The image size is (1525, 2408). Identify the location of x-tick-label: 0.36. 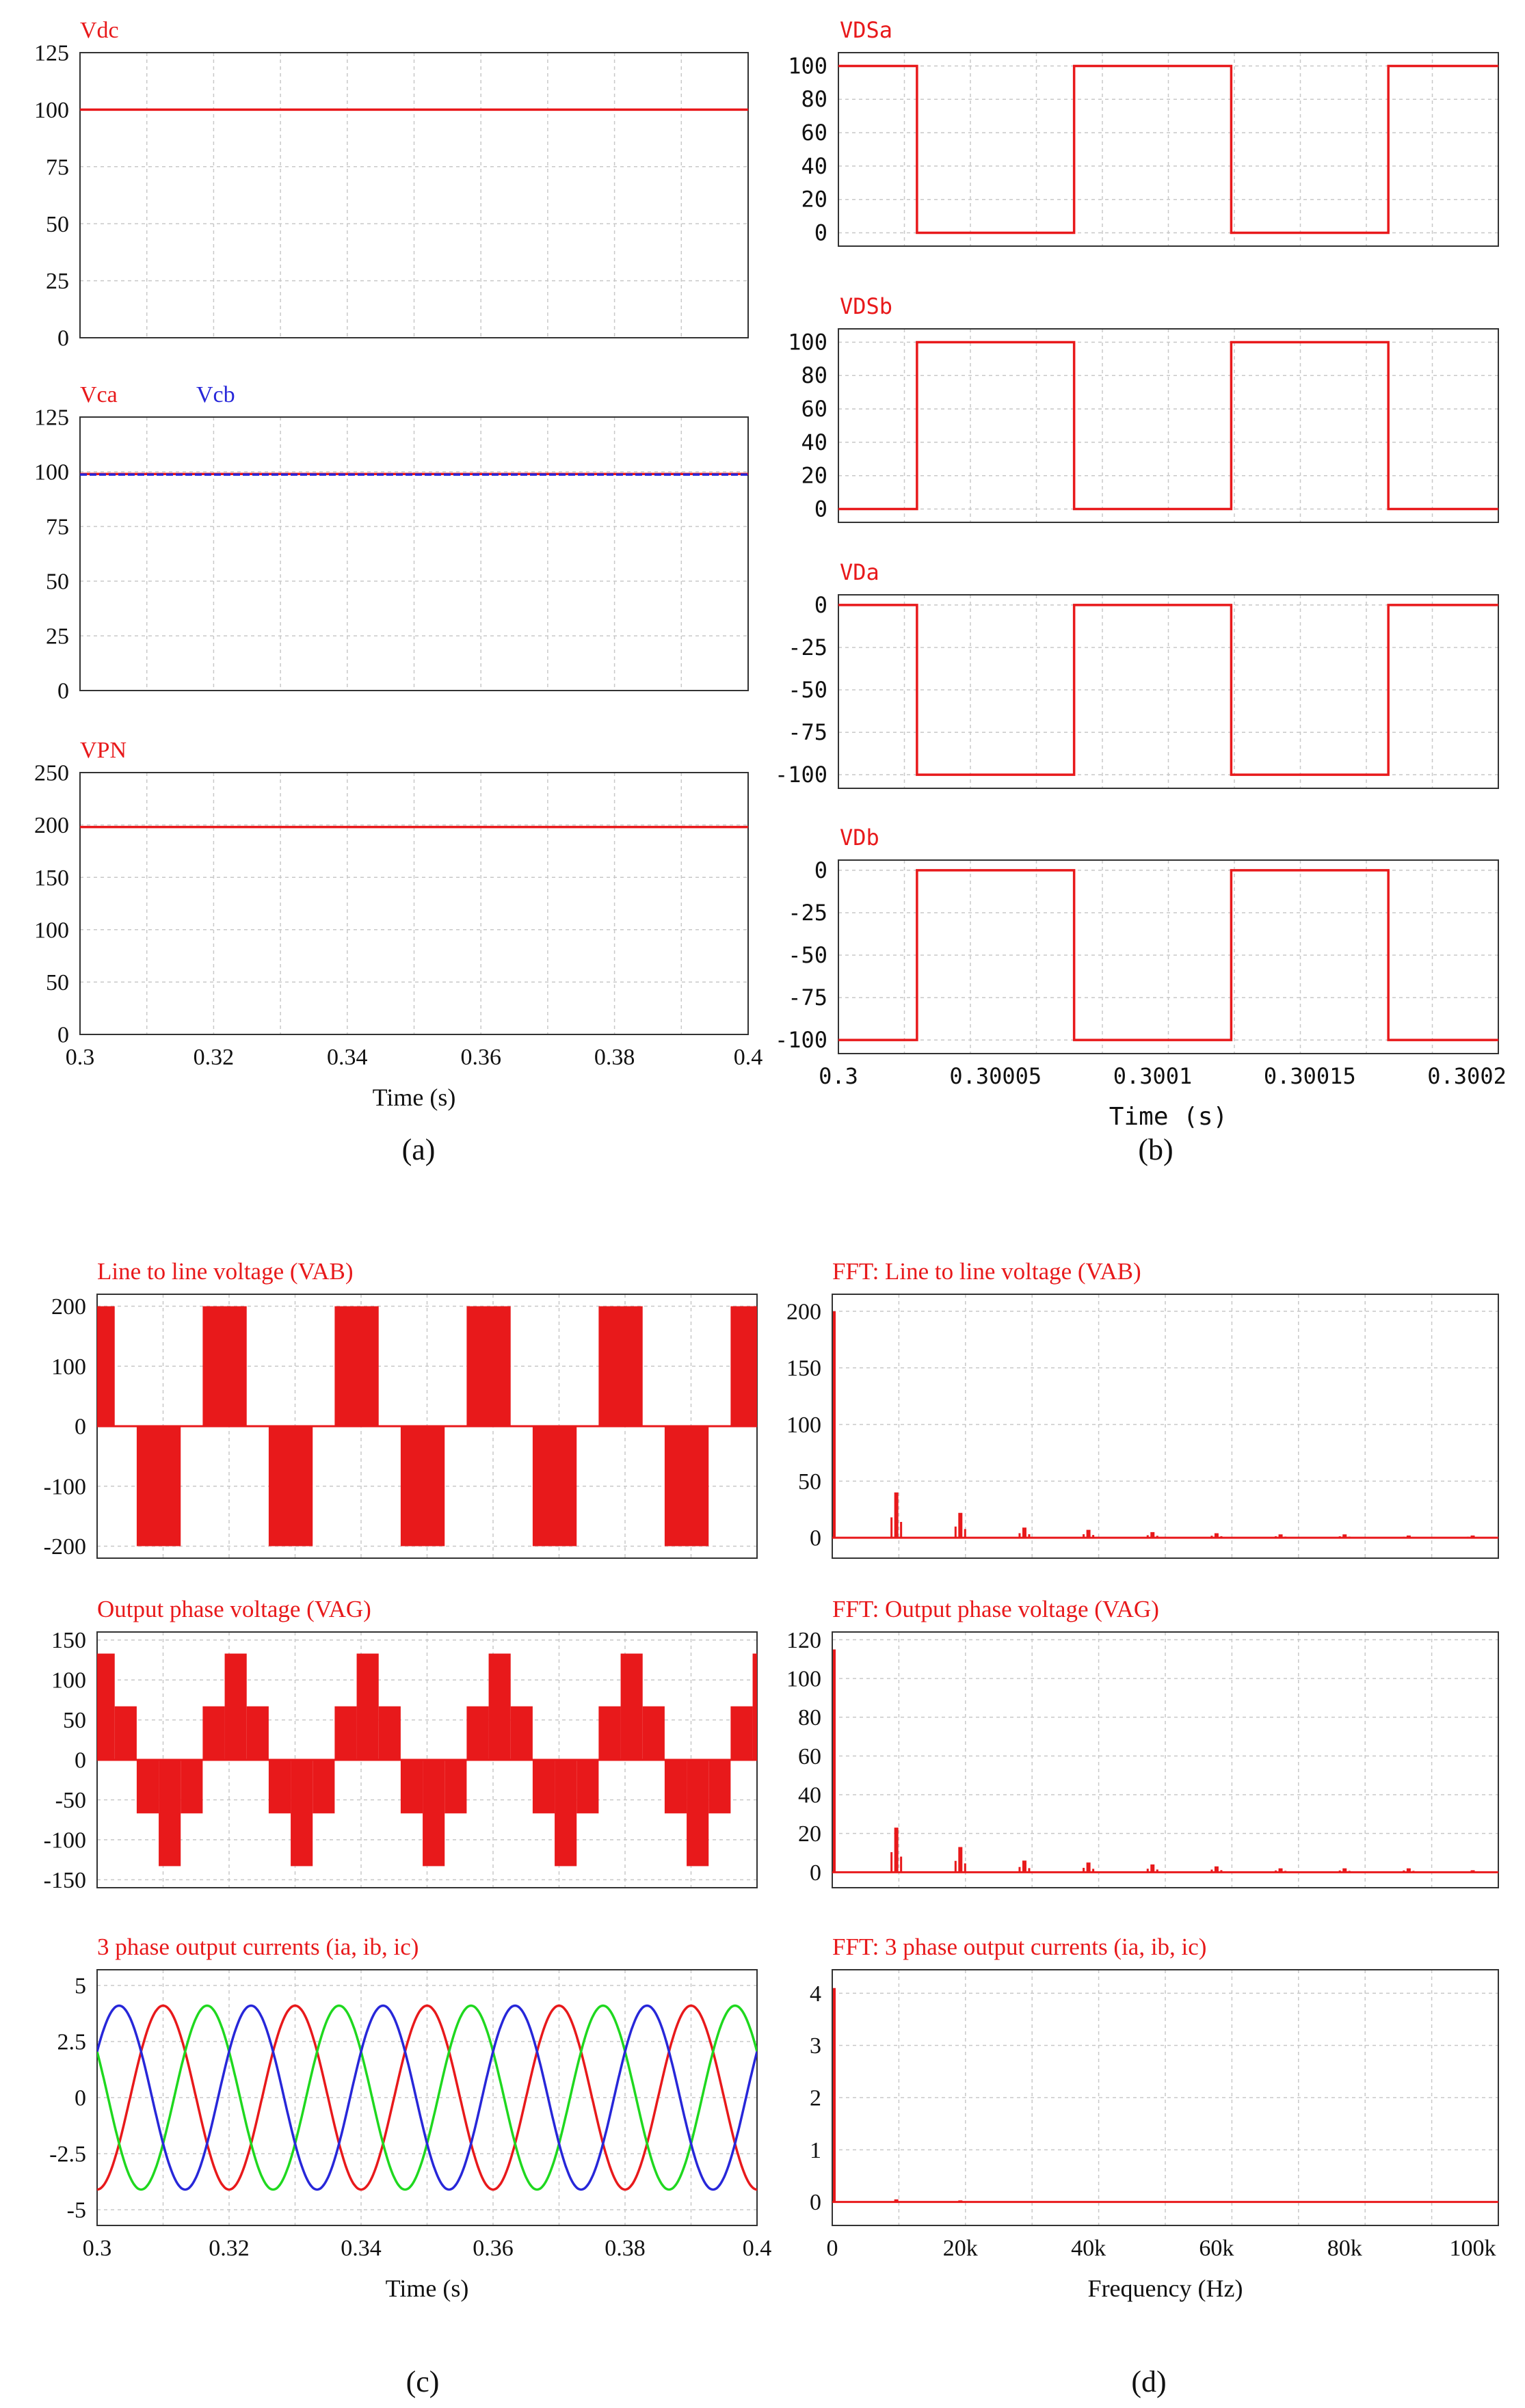
(480, 1057).